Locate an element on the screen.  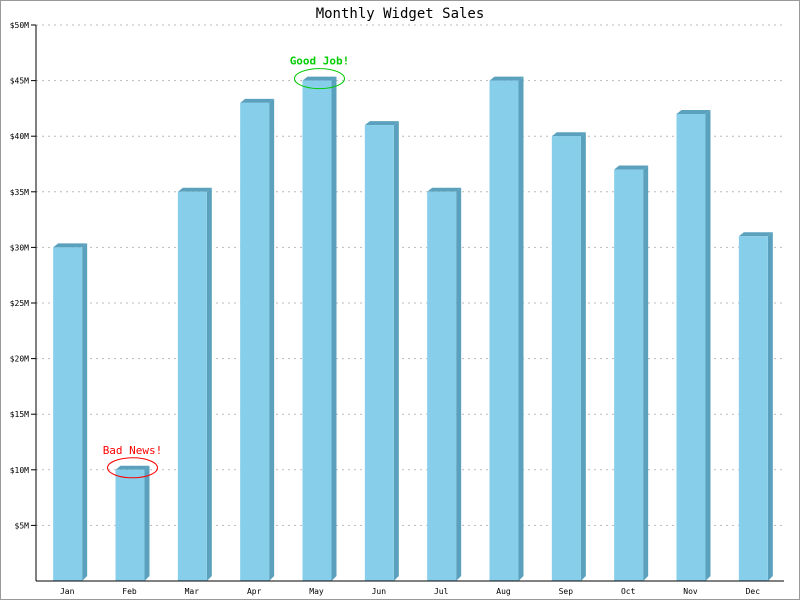
annotation-label: Bad News! is located at coordinates (133, 450).